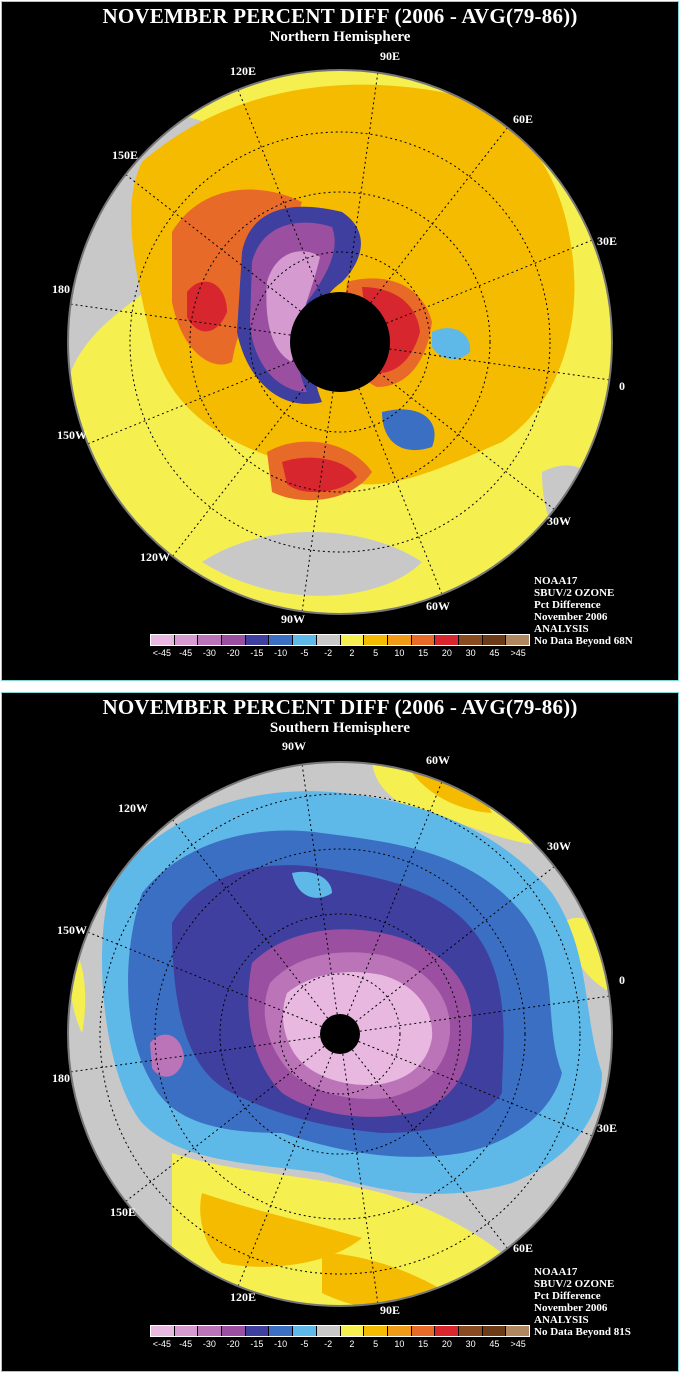 The height and width of the screenshot is (1373, 680). I want to click on legend-tick-label: -5, so click(304, 653).